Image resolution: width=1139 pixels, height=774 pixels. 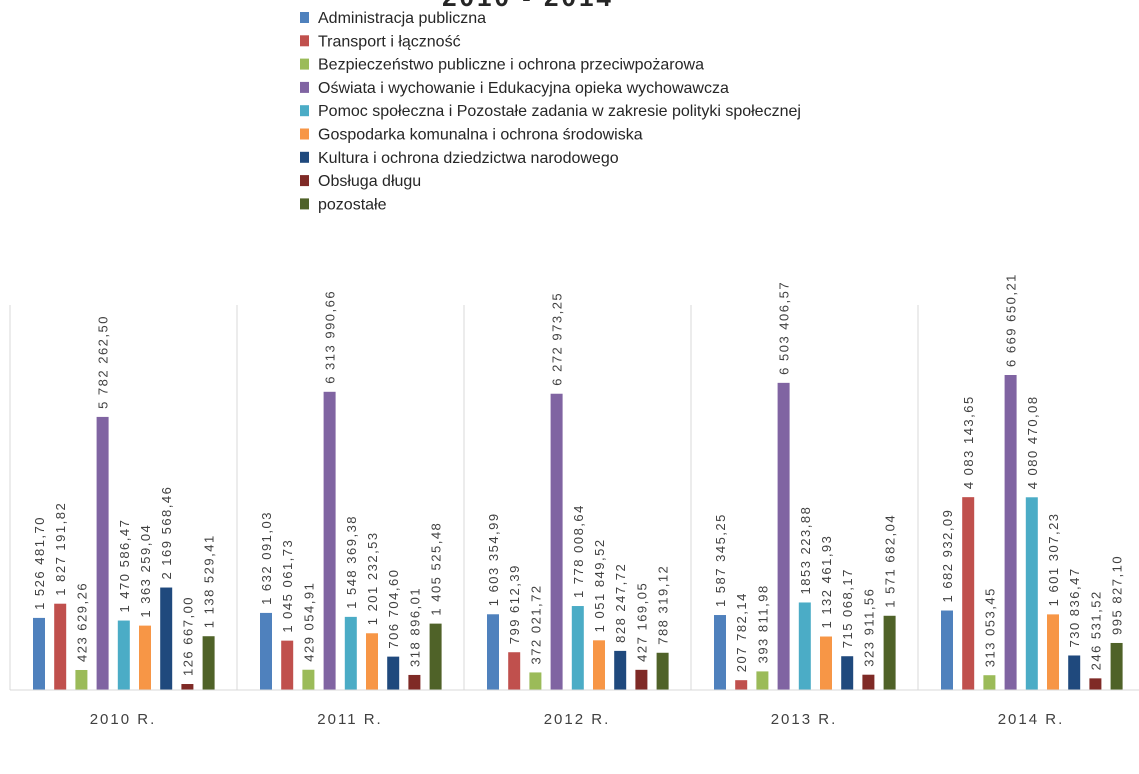 I want to click on category-label: 2010 R., so click(x=123, y=719).